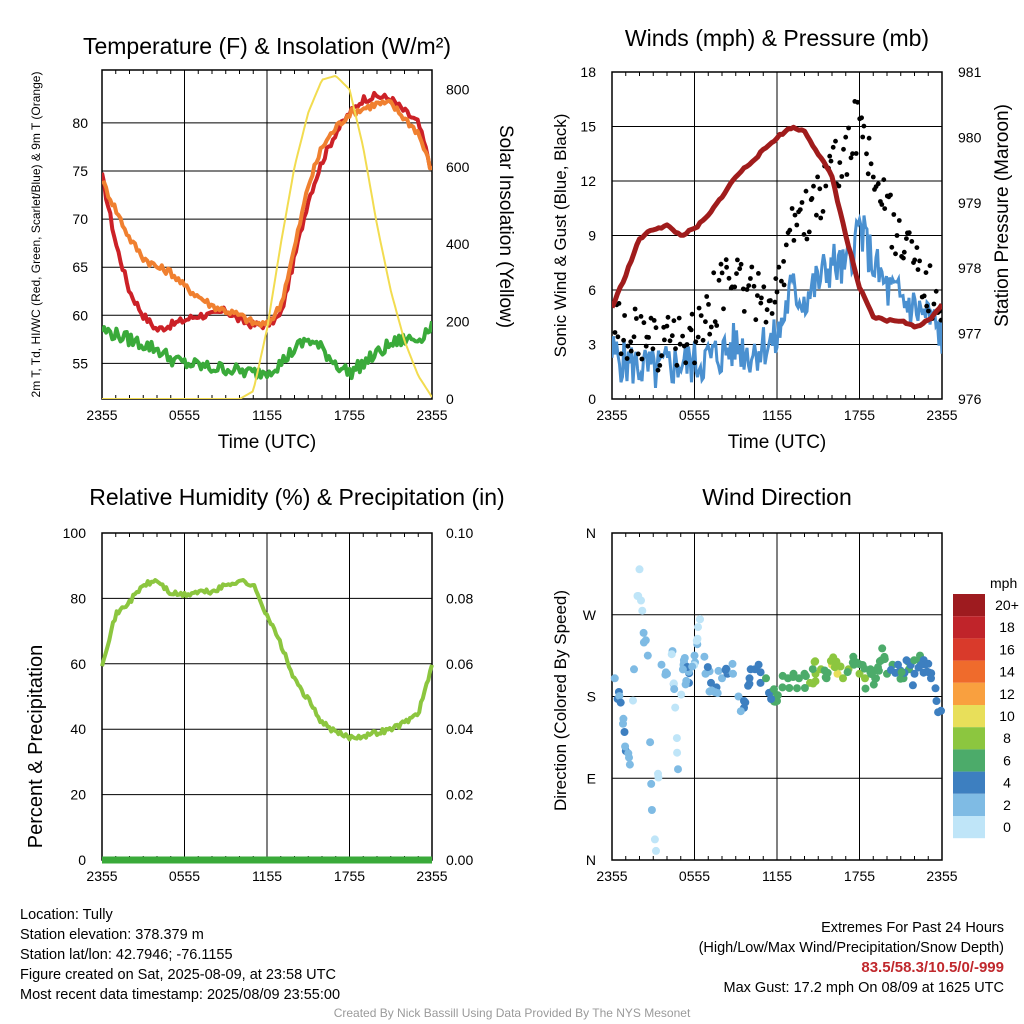 The height and width of the screenshot is (1024, 1024). What do you see at coordinates (36, 746) in the screenshot?
I see `y-axis-label: Percent & Precipitation` at bounding box center [36, 746].